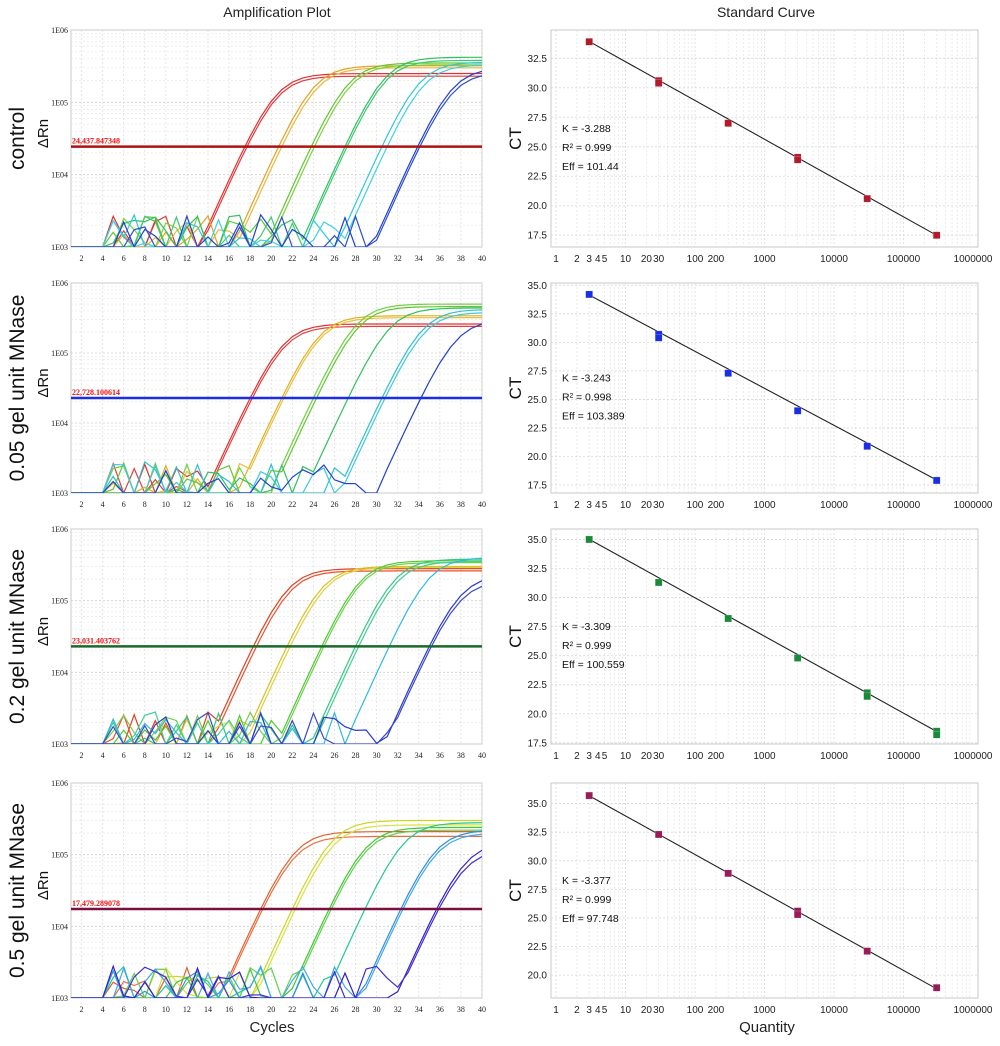  I want to click on x-tick-label: 100000, so click(904, 1010).